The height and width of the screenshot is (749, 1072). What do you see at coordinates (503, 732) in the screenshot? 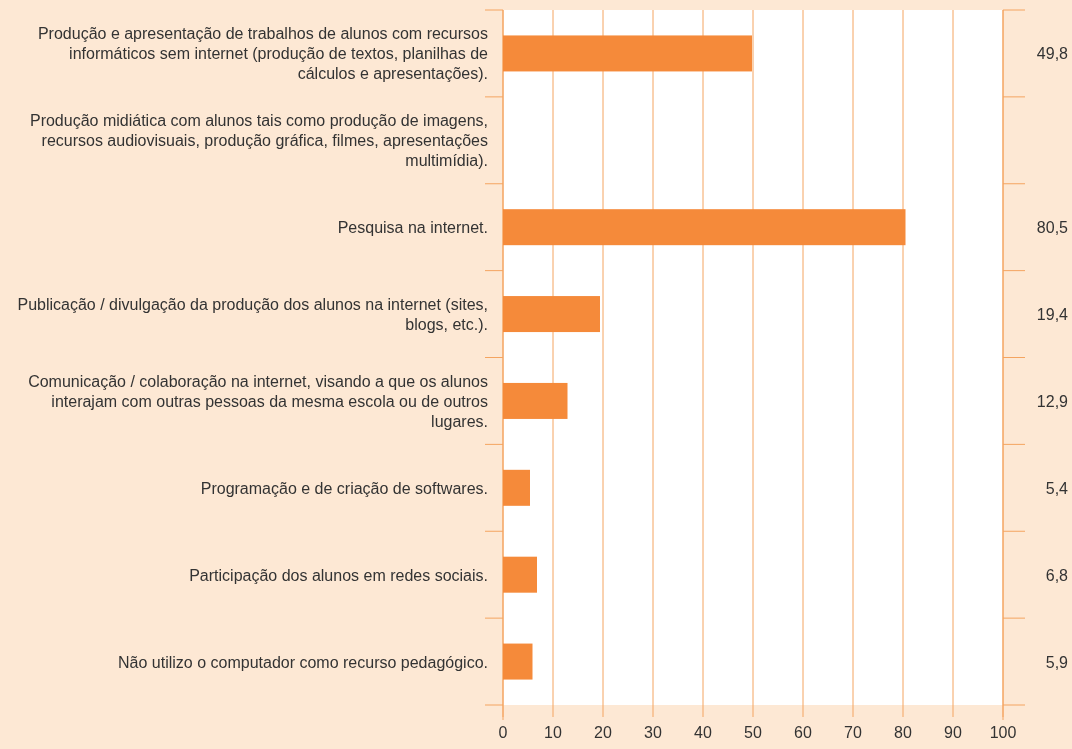
I see `x-tick-label: 0` at bounding box center [503, 732].